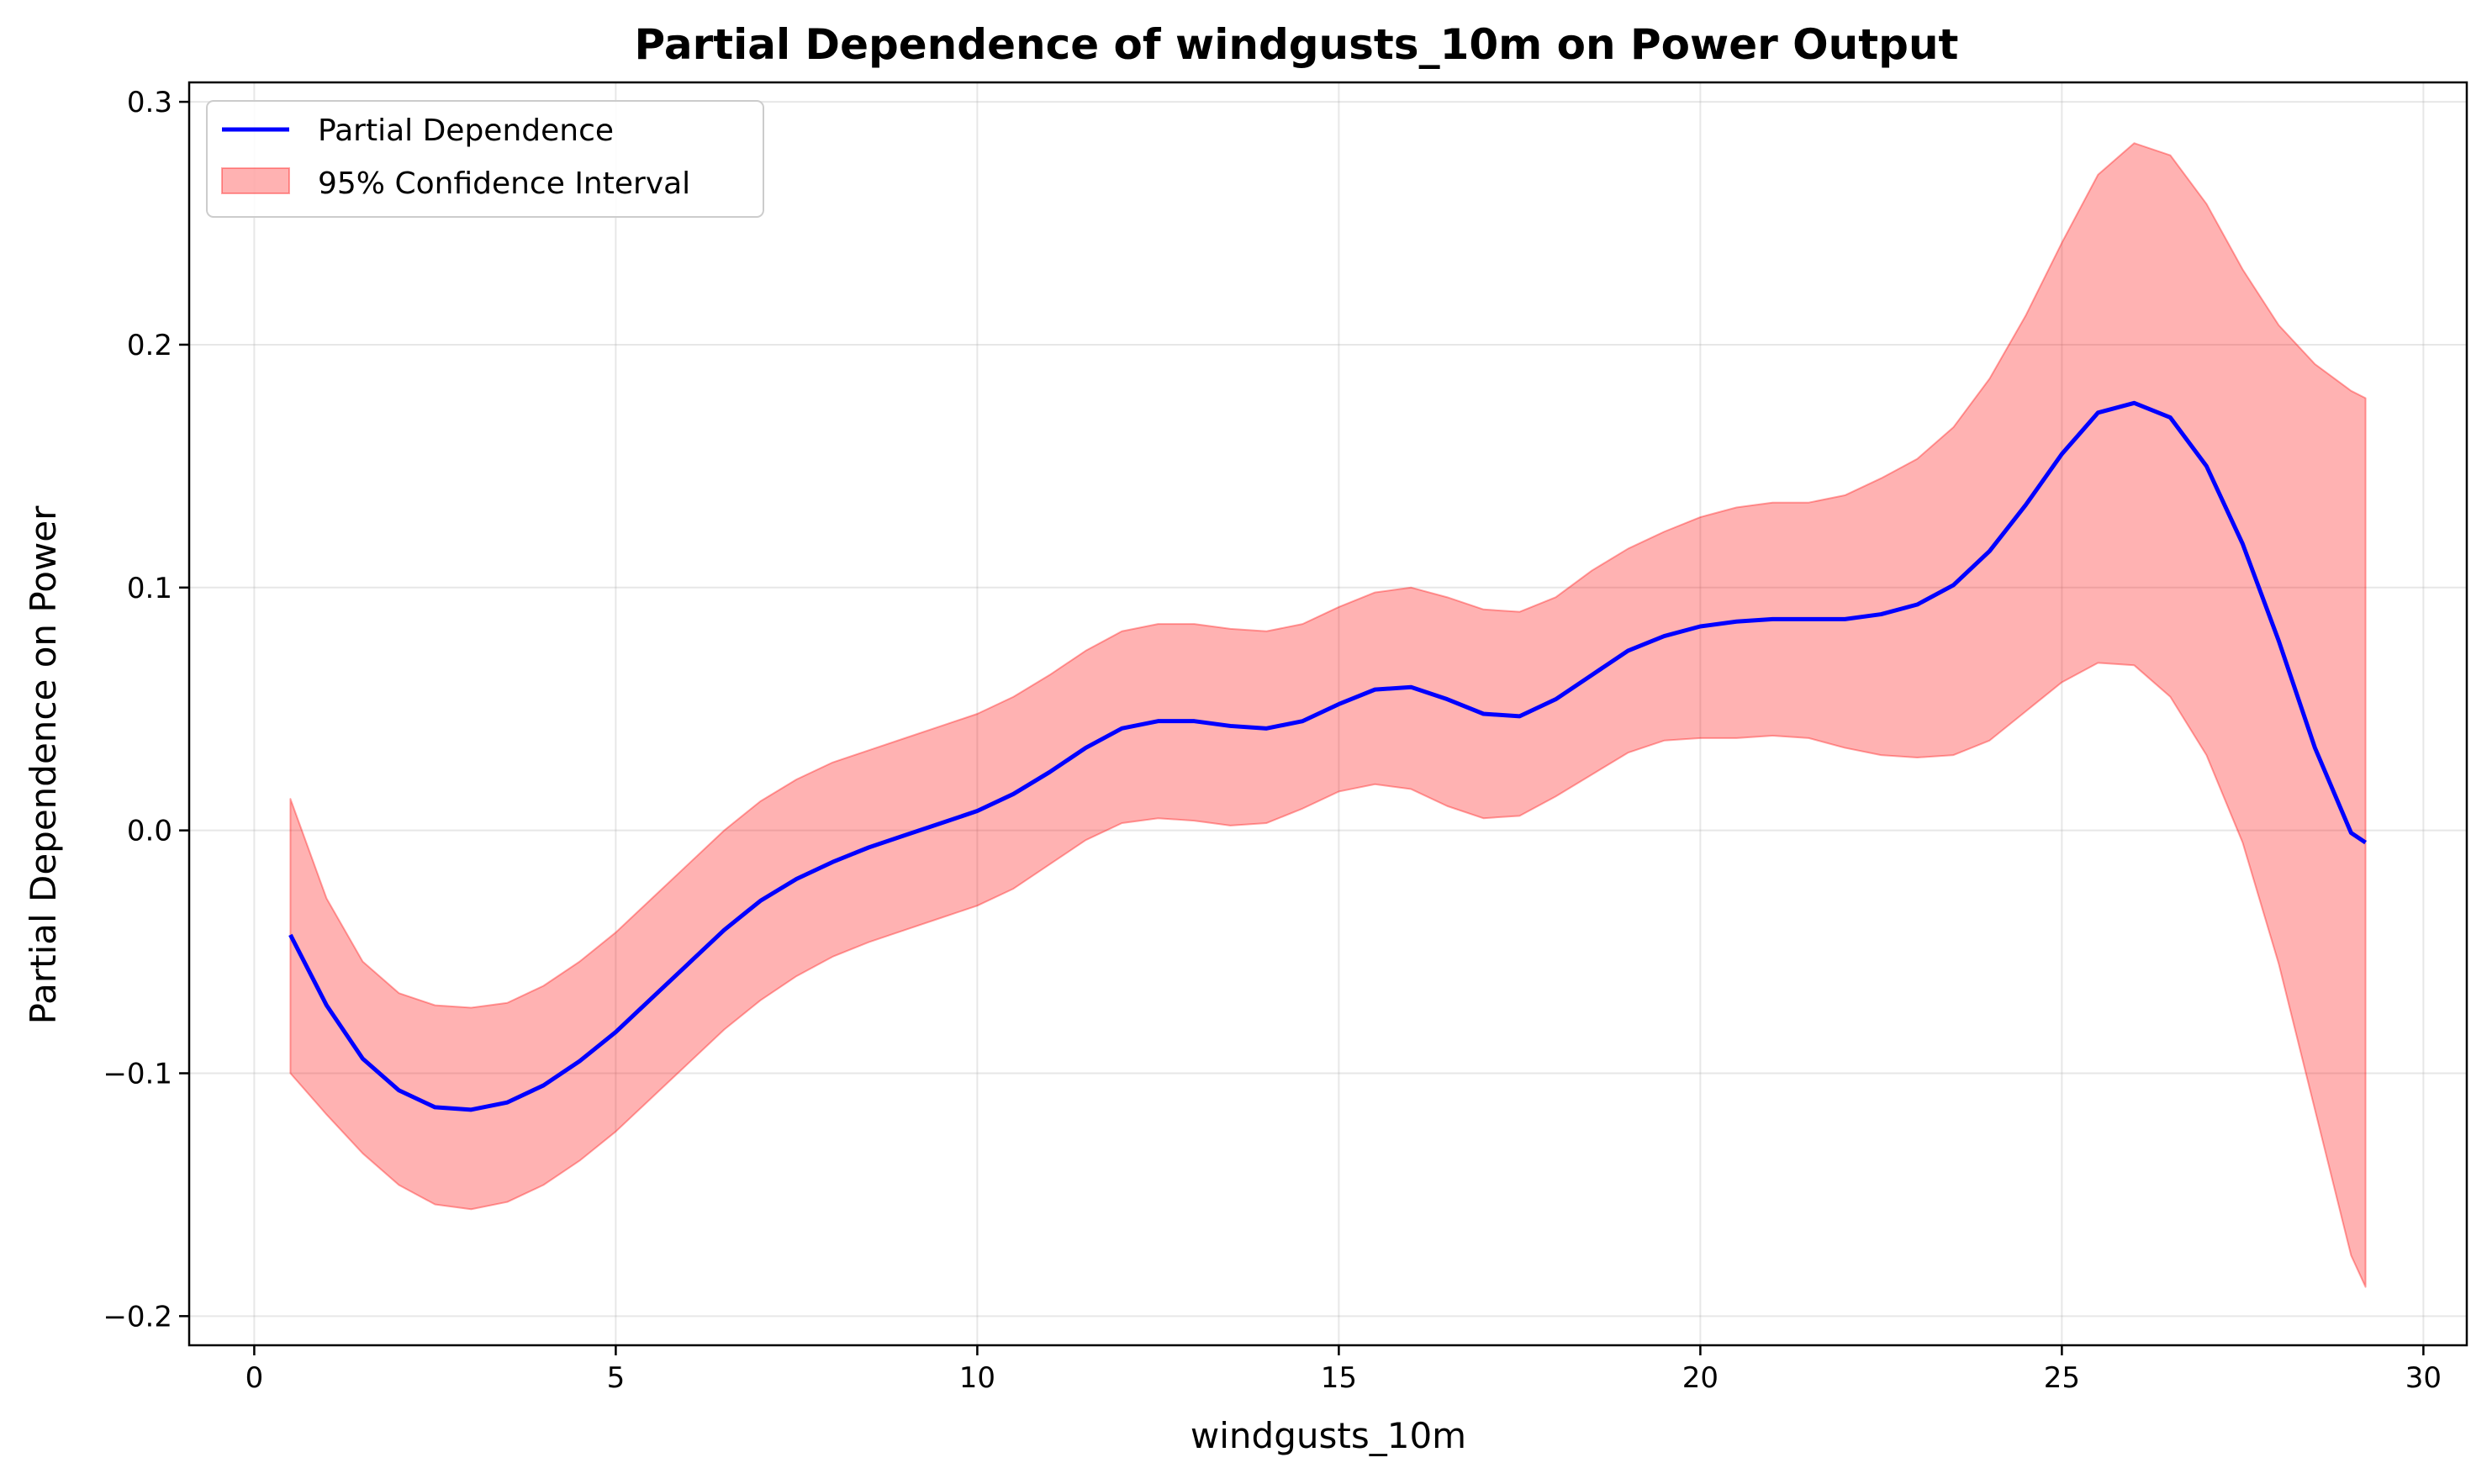 The image size is (2492, 1484). I want to click on x-tick-label: 5, so click(616, 1378).